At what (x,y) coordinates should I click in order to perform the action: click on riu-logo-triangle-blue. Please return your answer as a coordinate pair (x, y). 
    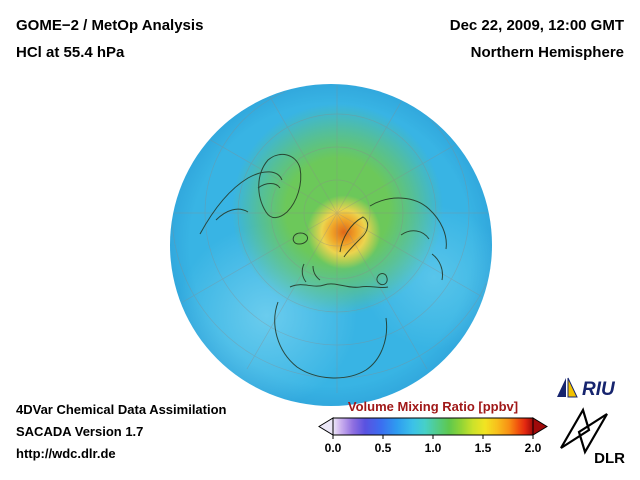
    Looking at the image, I should click on (561, 387).